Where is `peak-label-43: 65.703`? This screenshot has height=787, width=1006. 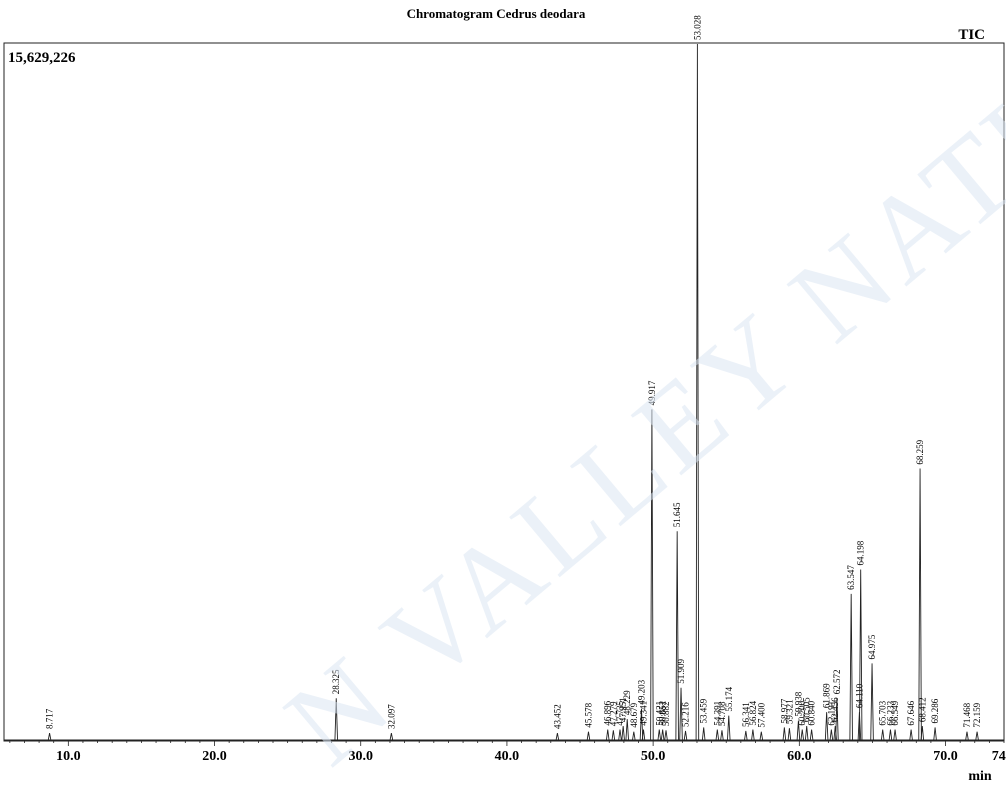 peak-label-43: 65.703 is located at coordinates (883, 712).